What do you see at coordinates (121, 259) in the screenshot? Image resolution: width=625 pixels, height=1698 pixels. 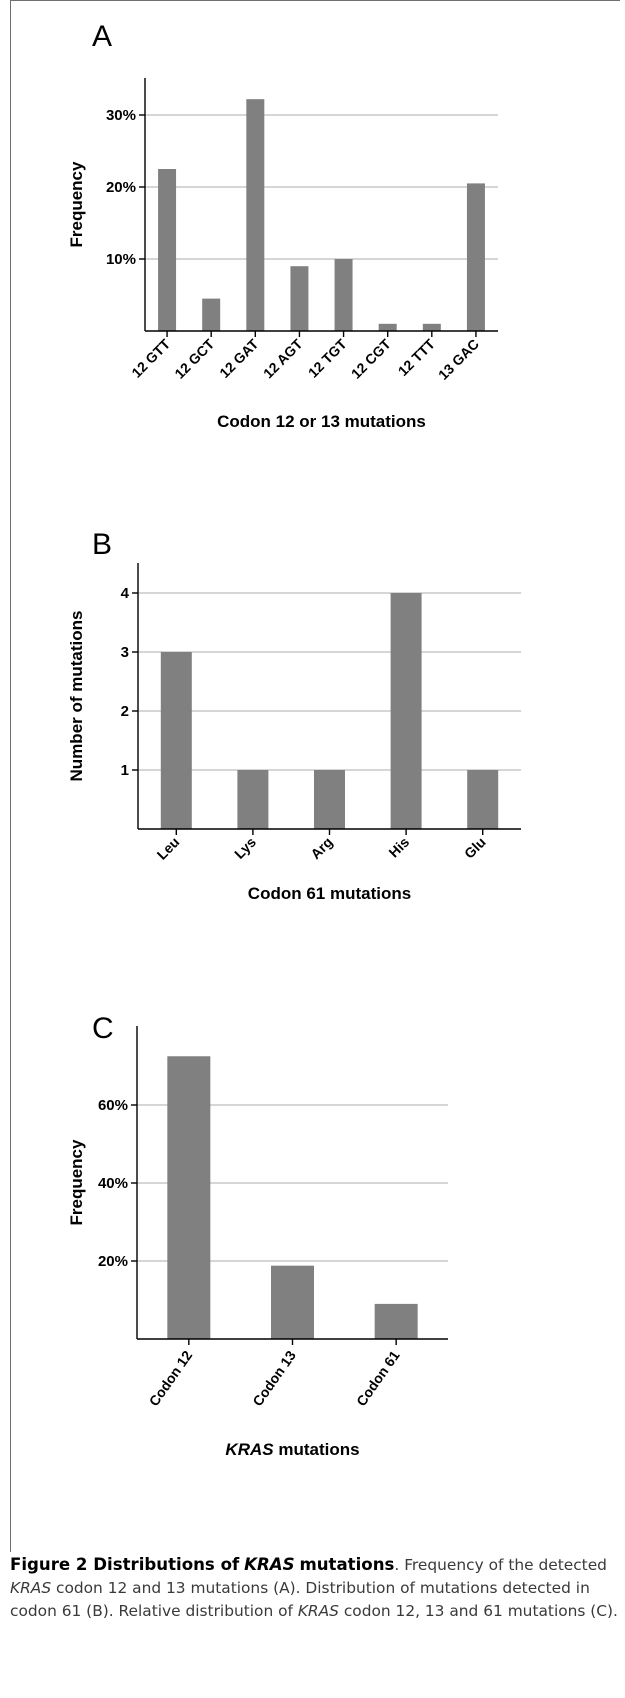 I see `y-tick-label: 10%` at bounding box center [121, 259].